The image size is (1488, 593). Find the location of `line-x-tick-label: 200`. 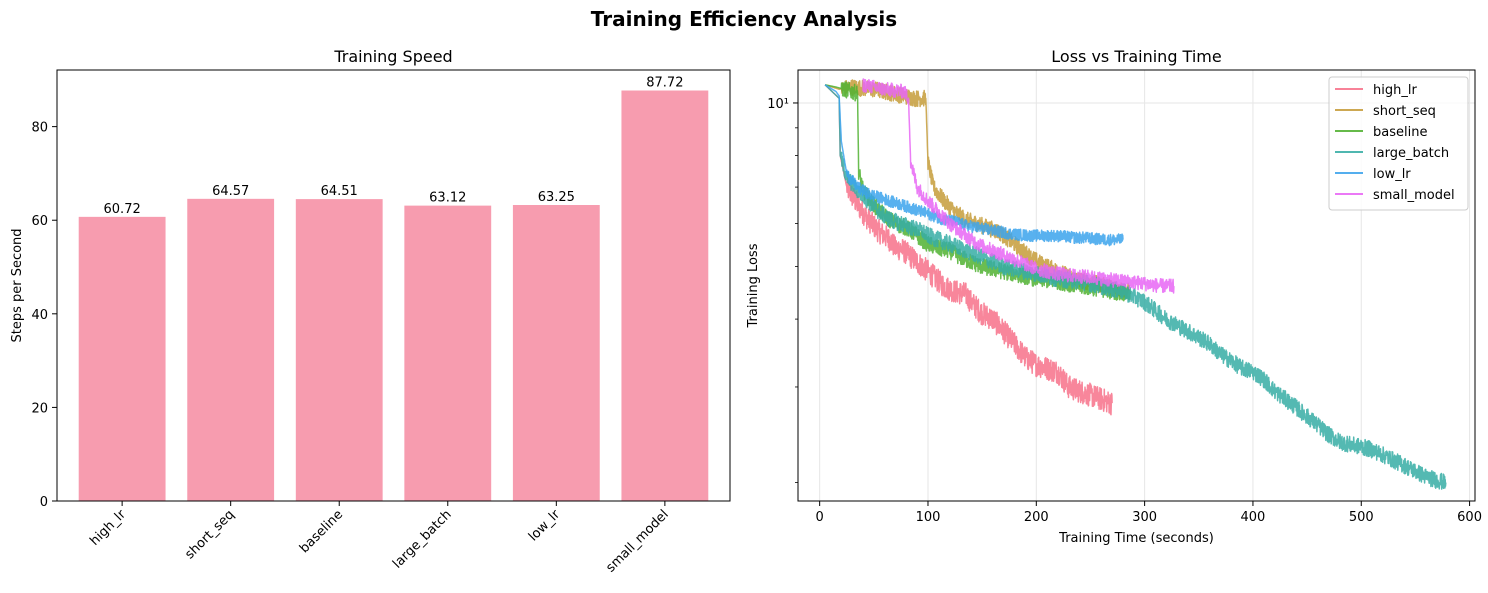

line-x-tick-label: 200 is located at coordinates (1036, 517).